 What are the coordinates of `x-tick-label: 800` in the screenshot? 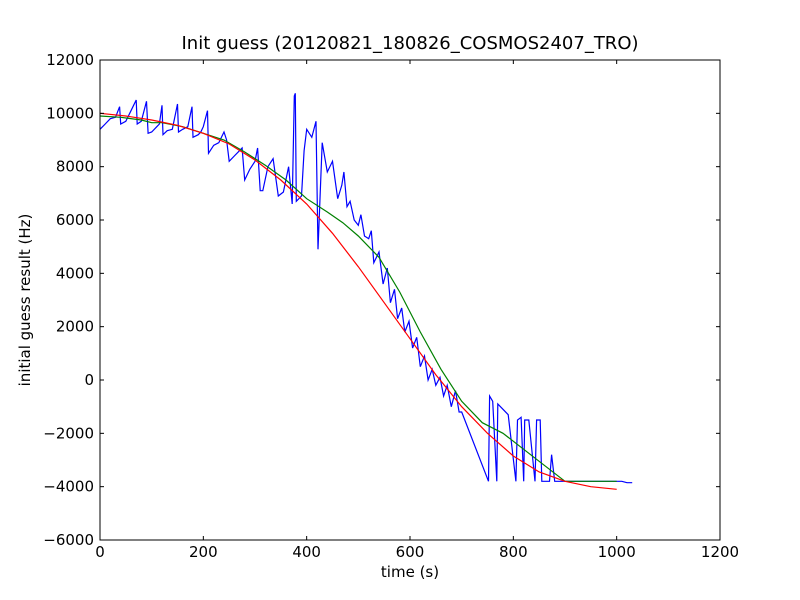 It's located at (513, 552).